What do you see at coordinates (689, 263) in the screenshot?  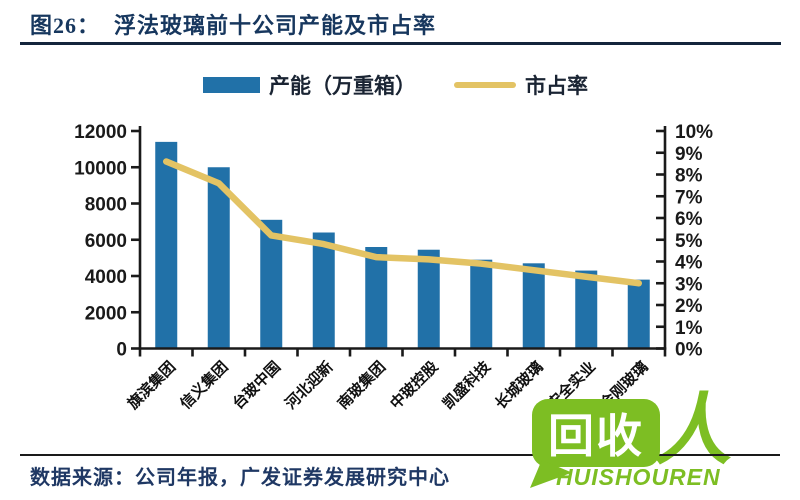 I see `right-axis-label-4%: 4%` at bounding box center [689, 263].